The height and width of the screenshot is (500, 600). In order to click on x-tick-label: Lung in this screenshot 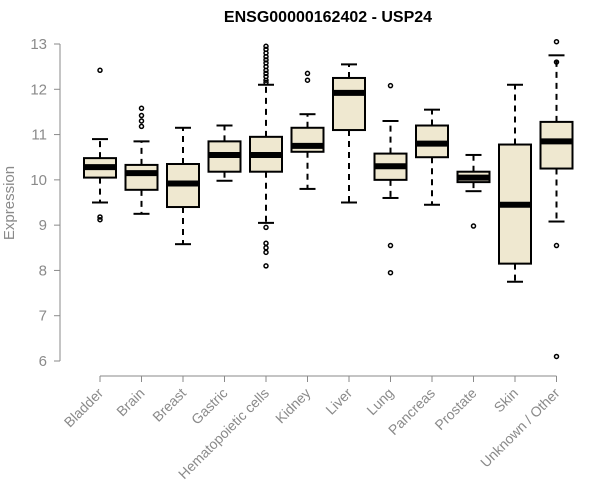, I will do `click(379, 401)`.